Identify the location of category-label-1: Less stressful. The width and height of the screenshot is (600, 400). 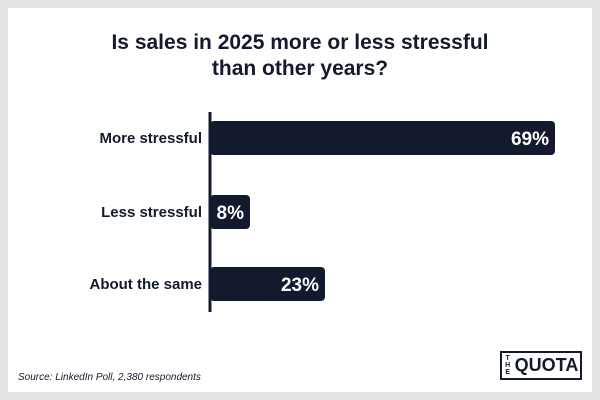
(151, 212).